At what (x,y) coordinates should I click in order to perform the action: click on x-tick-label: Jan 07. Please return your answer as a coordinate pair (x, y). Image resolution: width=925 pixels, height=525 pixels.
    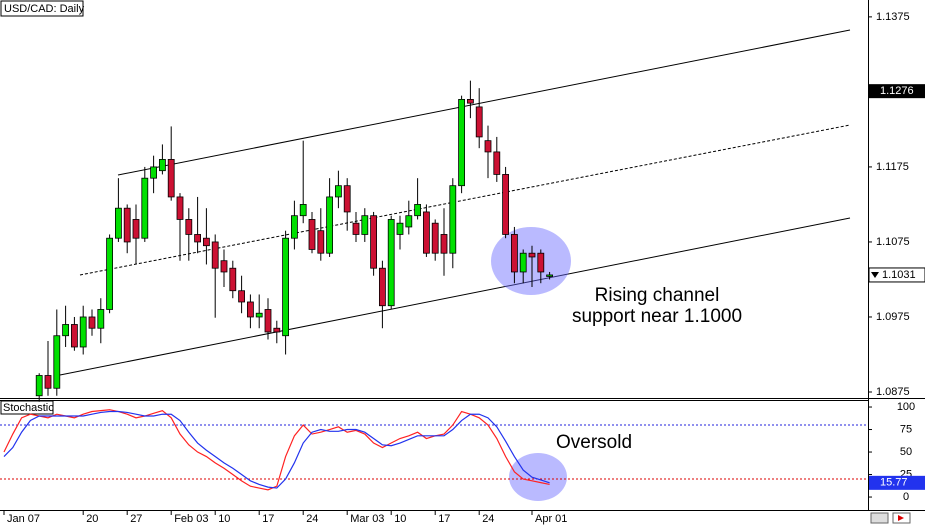
    Looking at the image, I should click on (23, 519).